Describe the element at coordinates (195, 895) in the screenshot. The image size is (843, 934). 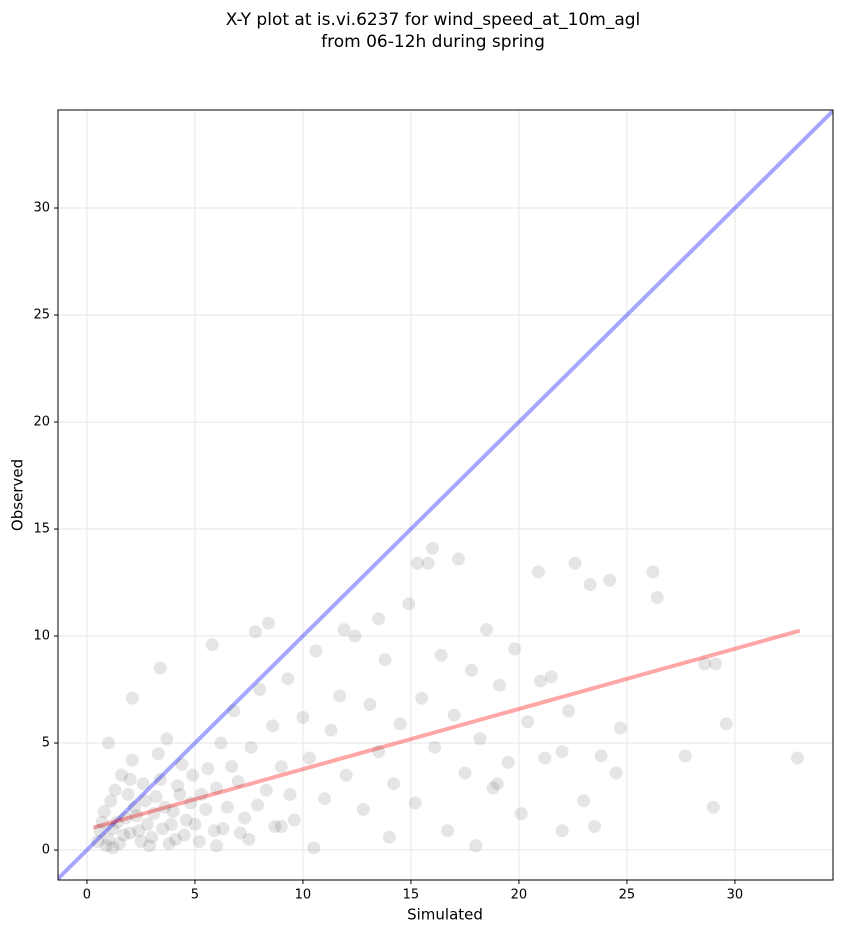
I see `x-tick-label: 5` at that location.